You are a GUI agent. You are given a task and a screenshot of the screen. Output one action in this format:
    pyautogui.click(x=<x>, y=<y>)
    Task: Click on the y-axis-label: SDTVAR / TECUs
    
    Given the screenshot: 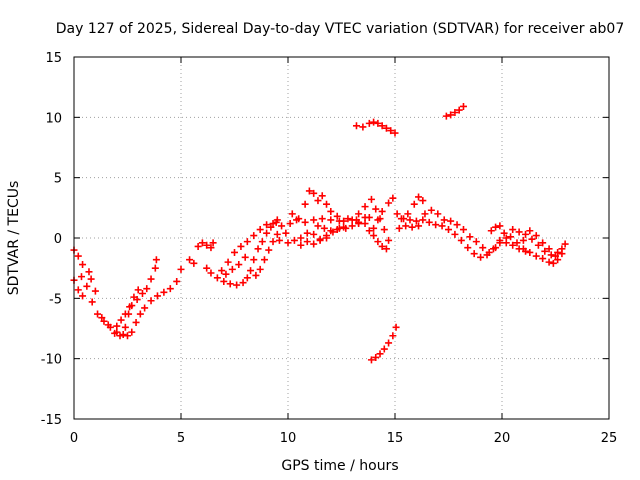 What is the action you would take?
    pyautogui.click(x=14, y=238)
    